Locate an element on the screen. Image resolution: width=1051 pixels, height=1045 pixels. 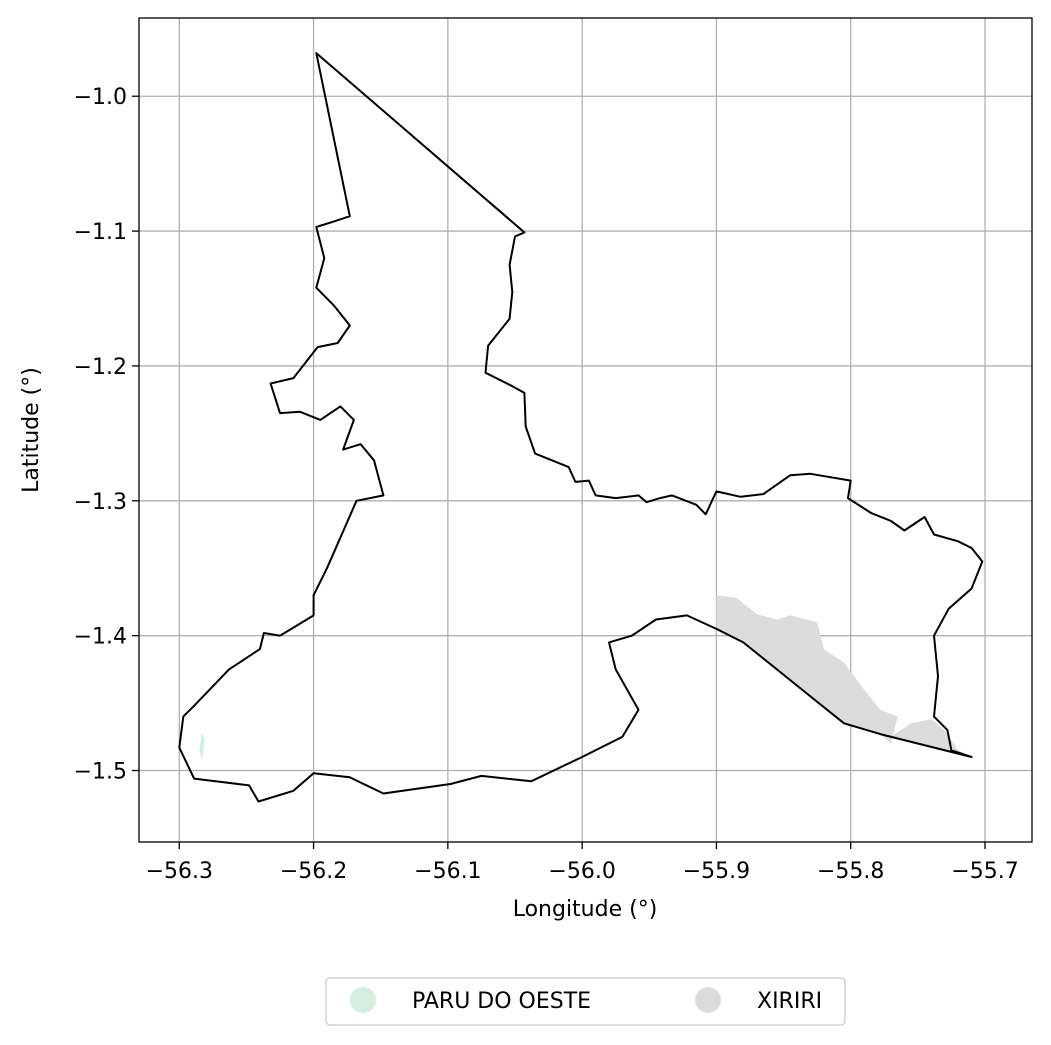
legend-label-xiriri: XIRIRI is located at coordinates (789, 1001).